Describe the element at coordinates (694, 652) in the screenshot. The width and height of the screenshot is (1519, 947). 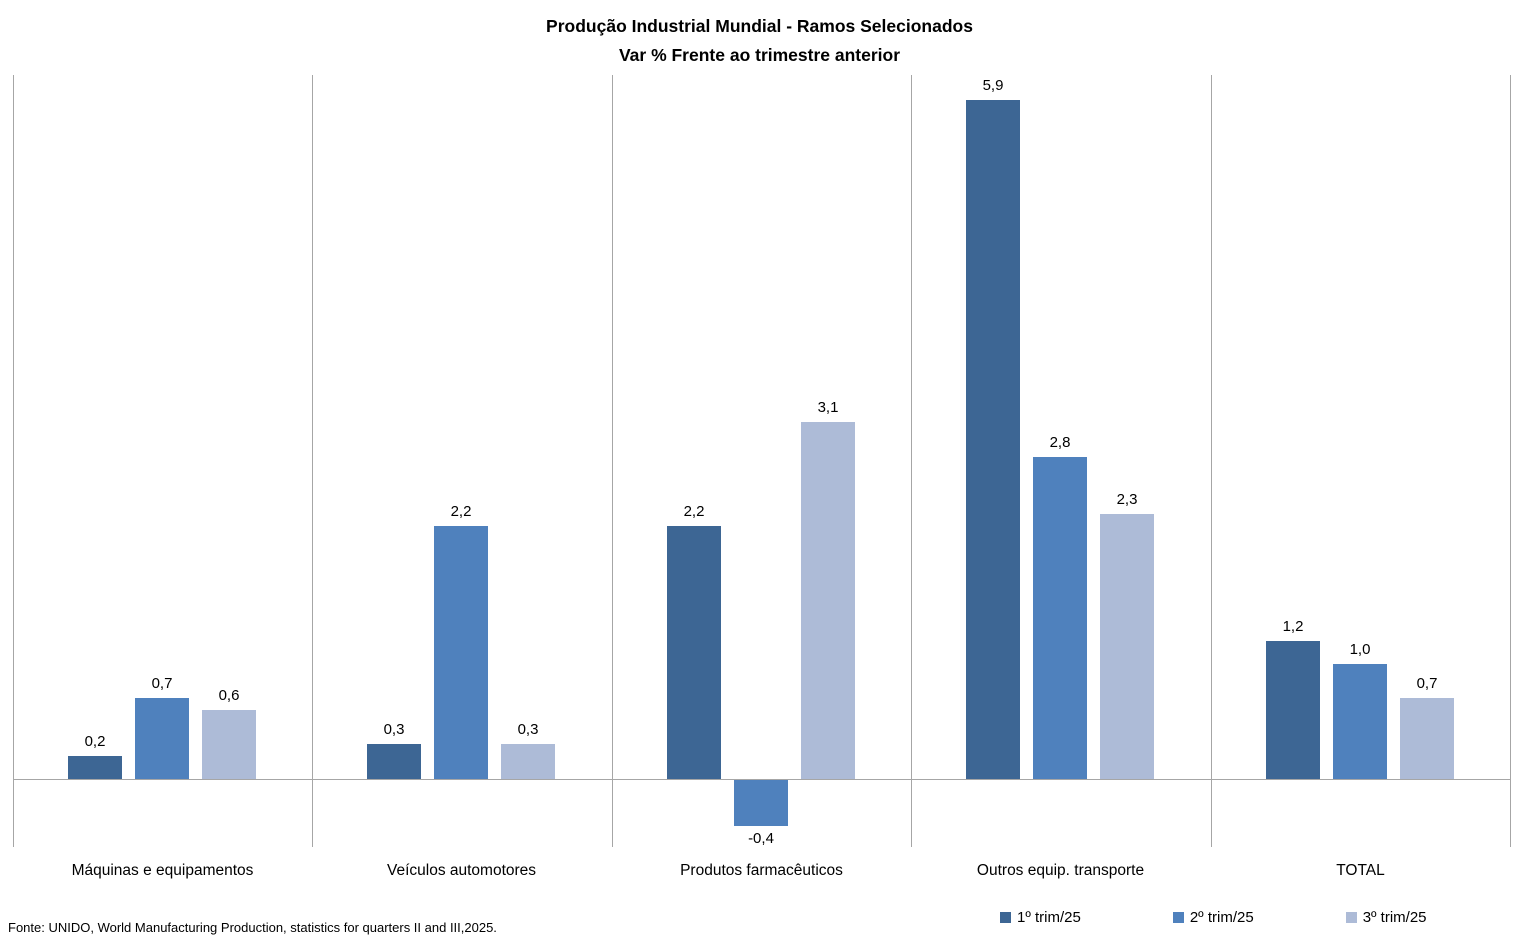
I see `bar-1trim-cat3` at that location.